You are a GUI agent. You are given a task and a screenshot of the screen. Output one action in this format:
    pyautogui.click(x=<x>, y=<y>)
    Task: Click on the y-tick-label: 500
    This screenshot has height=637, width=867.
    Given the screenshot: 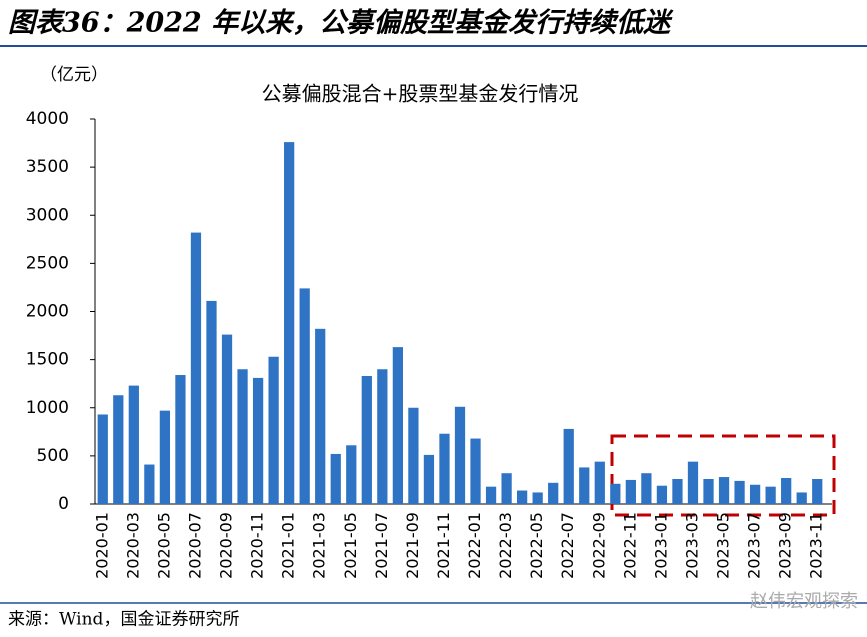 What is the action you would take?
    pyautogui.click(x=53, y=456)
    